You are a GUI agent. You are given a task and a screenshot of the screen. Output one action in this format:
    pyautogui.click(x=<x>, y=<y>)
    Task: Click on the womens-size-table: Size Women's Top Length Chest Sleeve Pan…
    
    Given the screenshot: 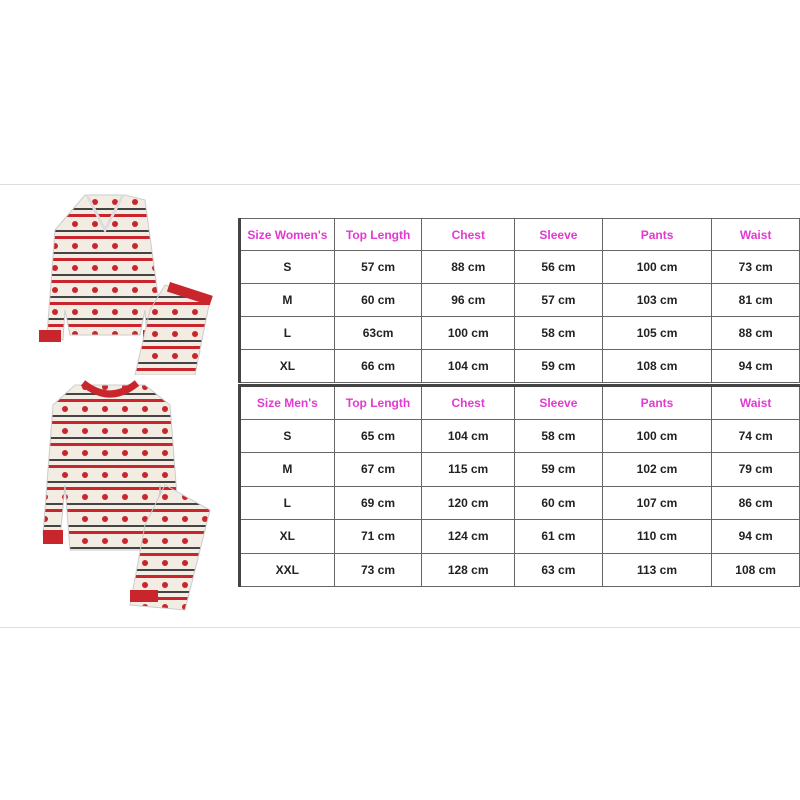 What is the action you would take?
    pyautogui.click(x=519, y=300)
    